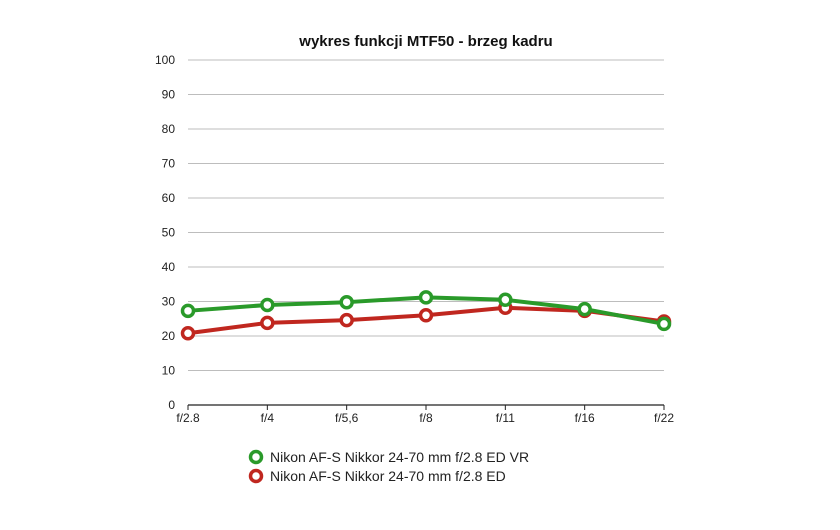  I want to click on legend-label: Nikon AF-S Nikkor 24-70 mm f/2.8 ED, so click(388, 476).